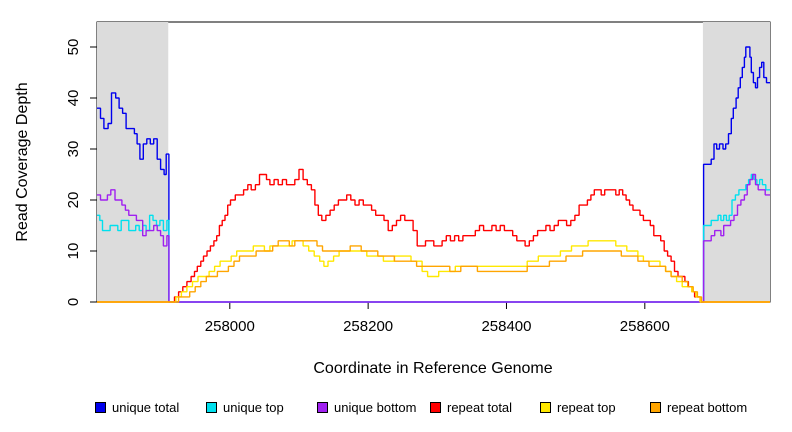  I want to click on legend-label-unique-top: unique top, so click(253, 407).